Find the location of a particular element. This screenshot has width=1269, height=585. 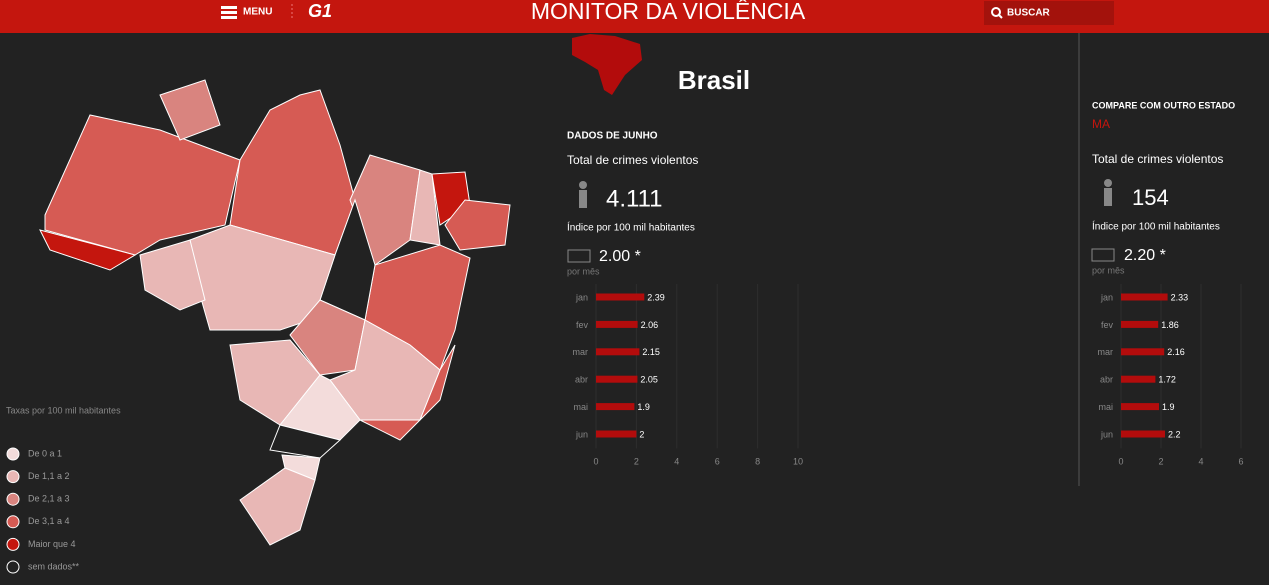

index-value: 2.20 * is located at coordinates (1145, 255).